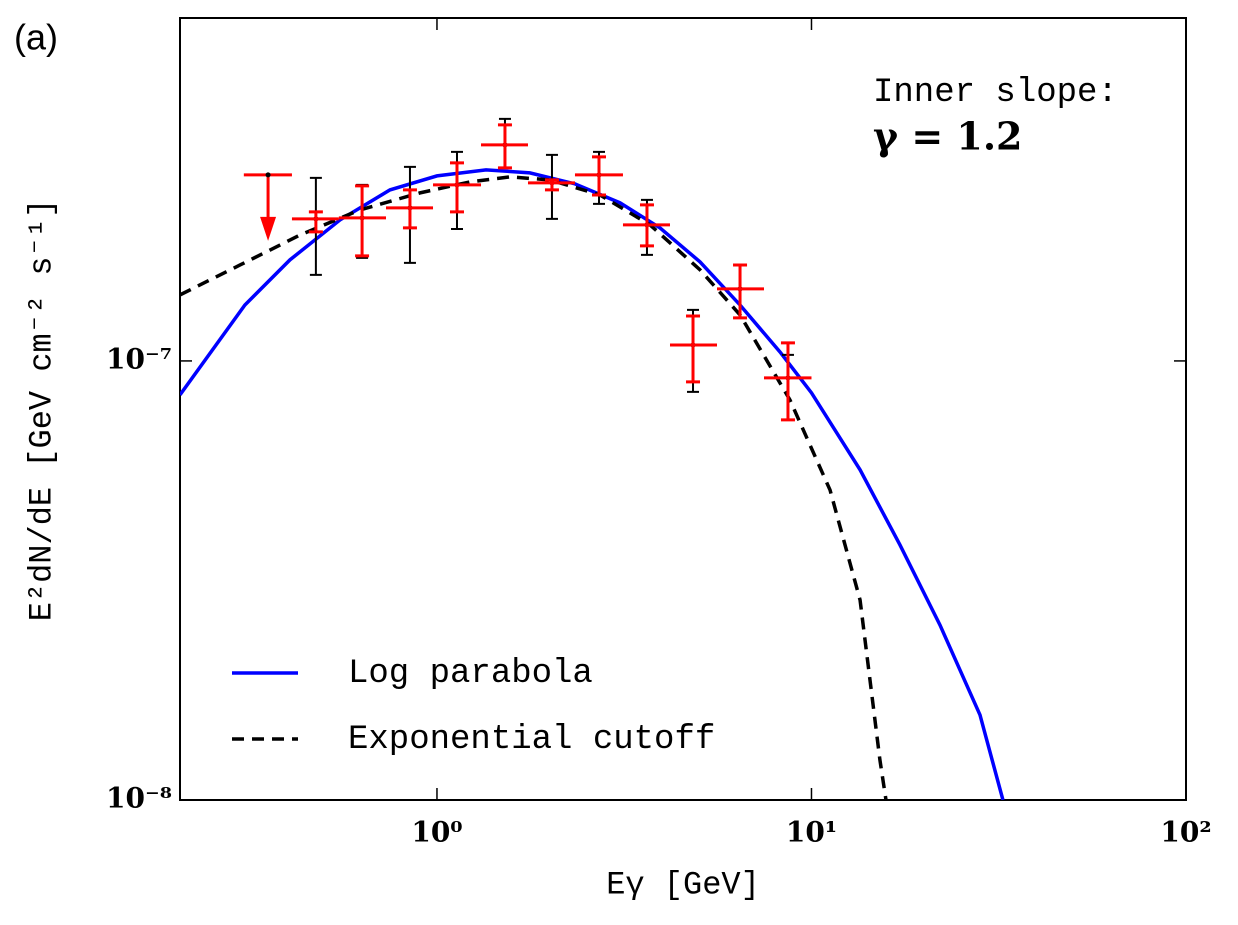 The height and width of the screenshot is (925, 1238). What do you see at coordinates (531, 740) in the screenshot?
I see `legend-label: Exponential cutoff` at bounding box center [531, 740].